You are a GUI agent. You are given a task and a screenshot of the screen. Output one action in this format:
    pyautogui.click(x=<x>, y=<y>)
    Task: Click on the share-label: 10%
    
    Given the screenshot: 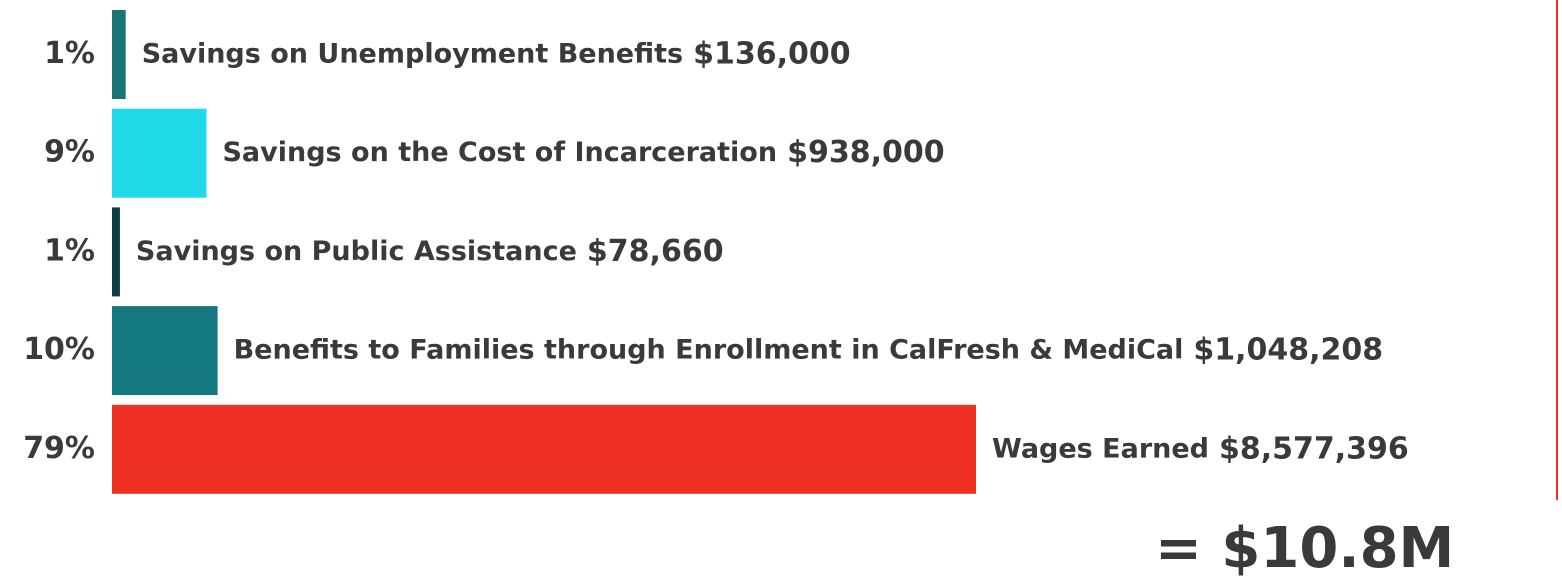 What is the action you would take?
    pyautogui.click(x=59, y=349)
    